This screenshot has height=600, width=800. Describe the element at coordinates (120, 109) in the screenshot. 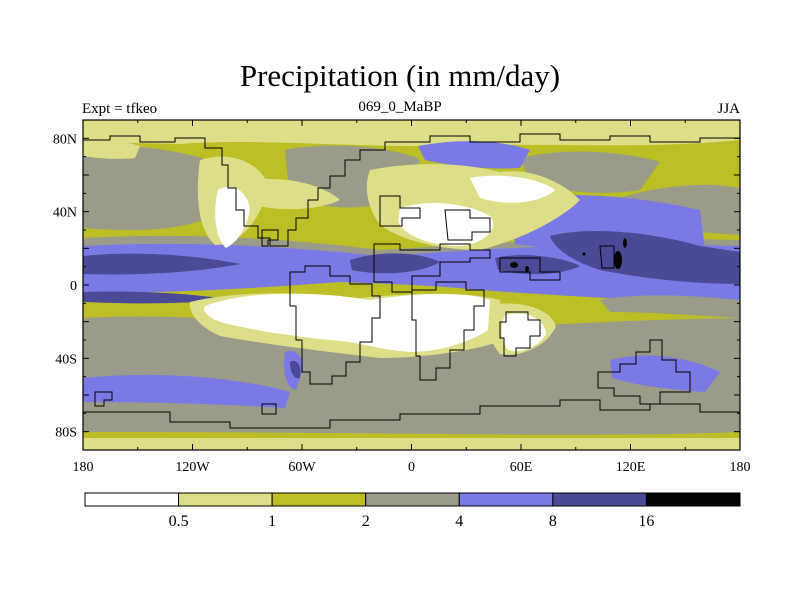

I see `experiment-label: Expt = tfkeo` at that location.